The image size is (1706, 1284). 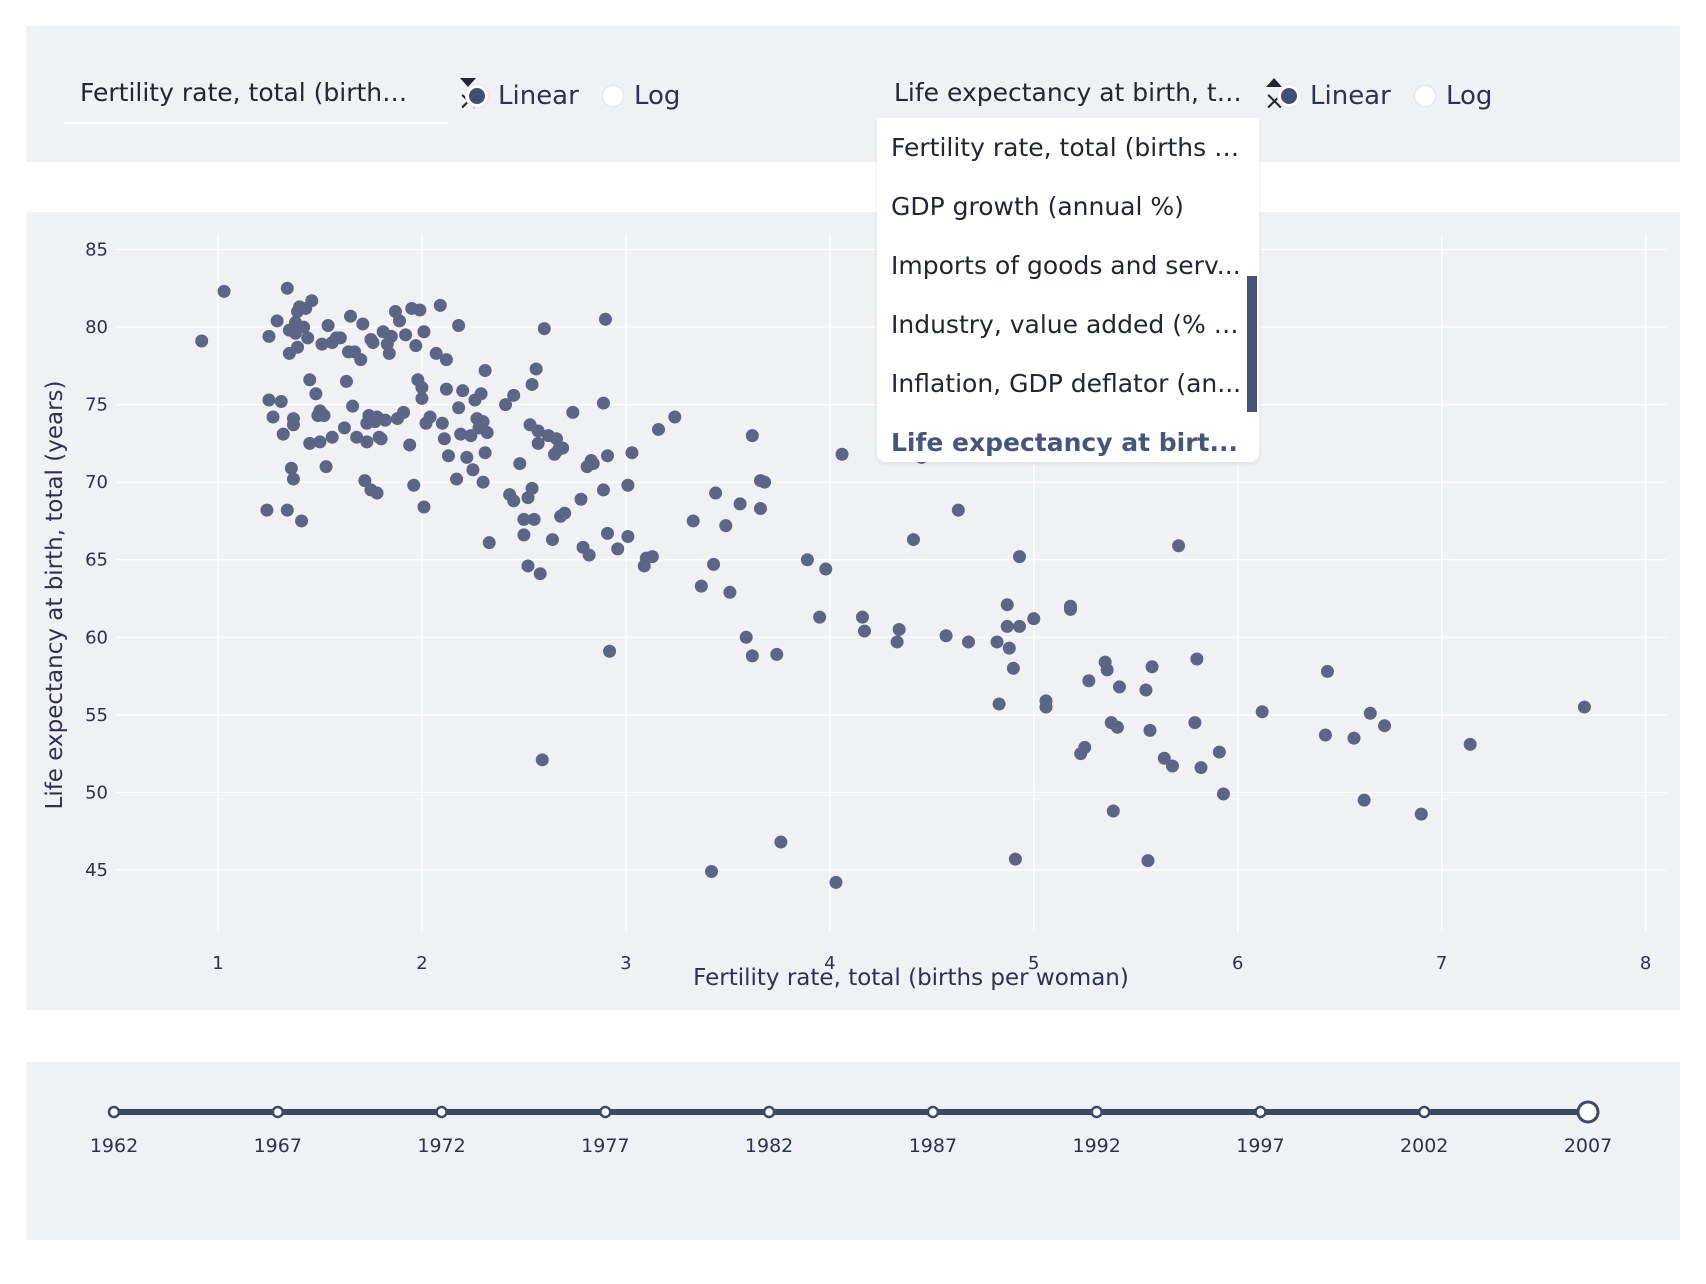 I want to click on y-axis-dropdown: Life expectancy at birth, tot... ×, so click(x=1083, y=93).